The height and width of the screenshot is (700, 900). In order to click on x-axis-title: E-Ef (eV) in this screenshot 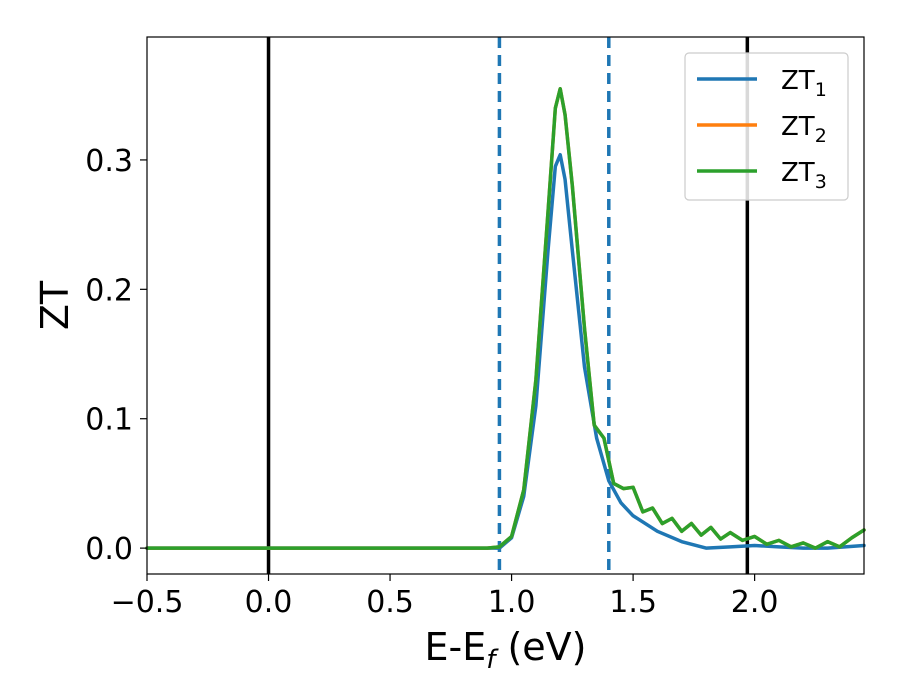, I will do `click(506, 650)`.